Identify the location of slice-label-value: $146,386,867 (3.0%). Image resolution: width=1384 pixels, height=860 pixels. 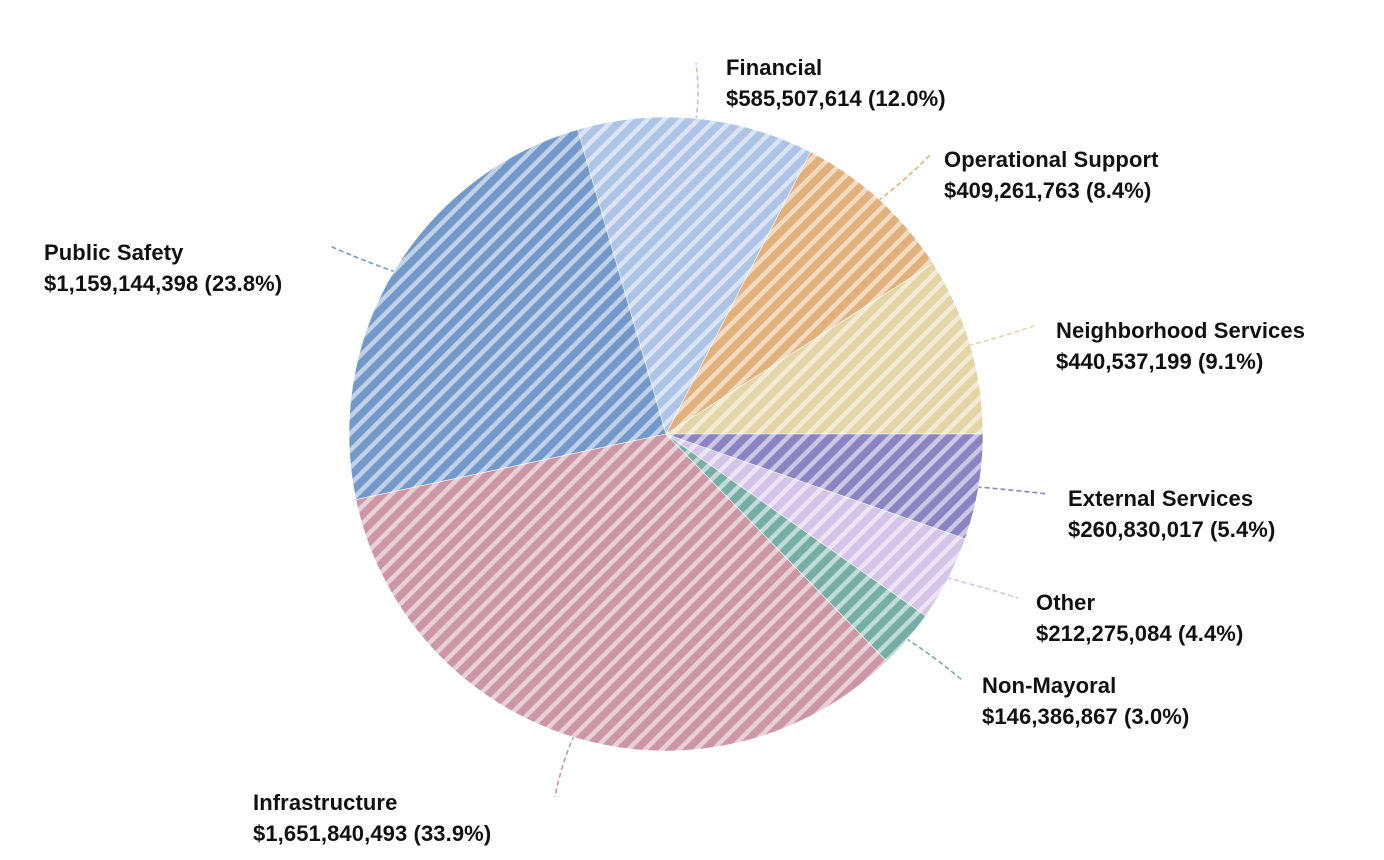
(1086, 716).